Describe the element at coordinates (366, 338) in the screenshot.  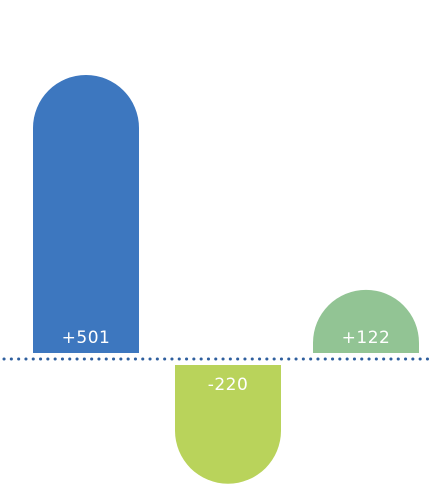
I see `data-label-3: +122` at that location.